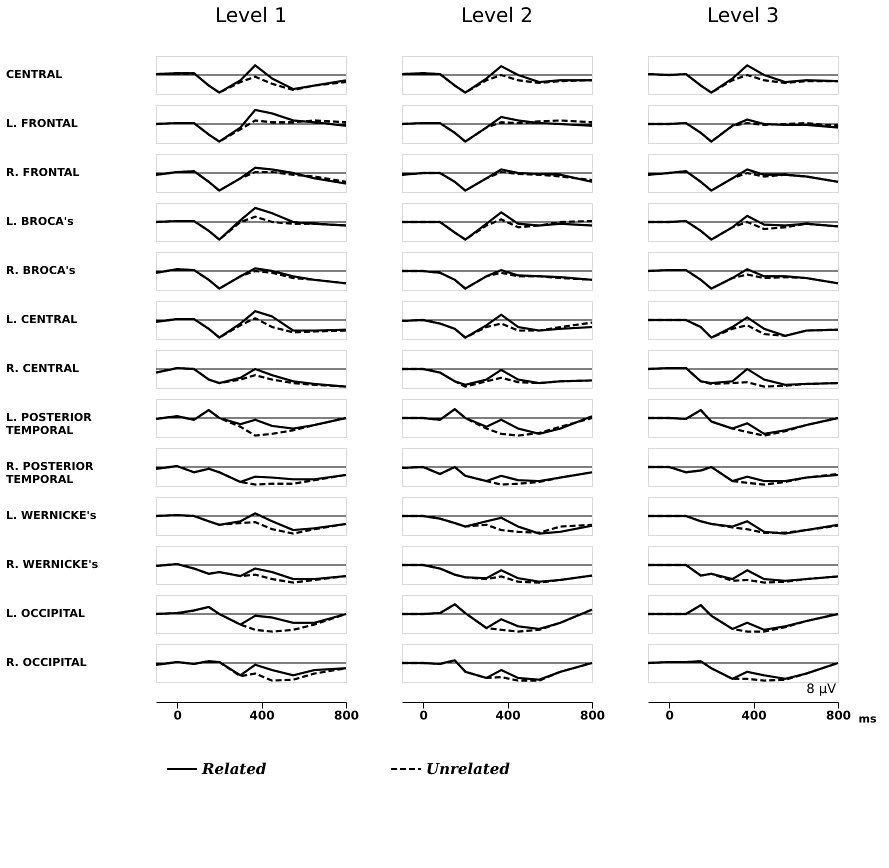 The image size is (889, 868). I want to click on legend-label: Unrelated, so click(468, 769).